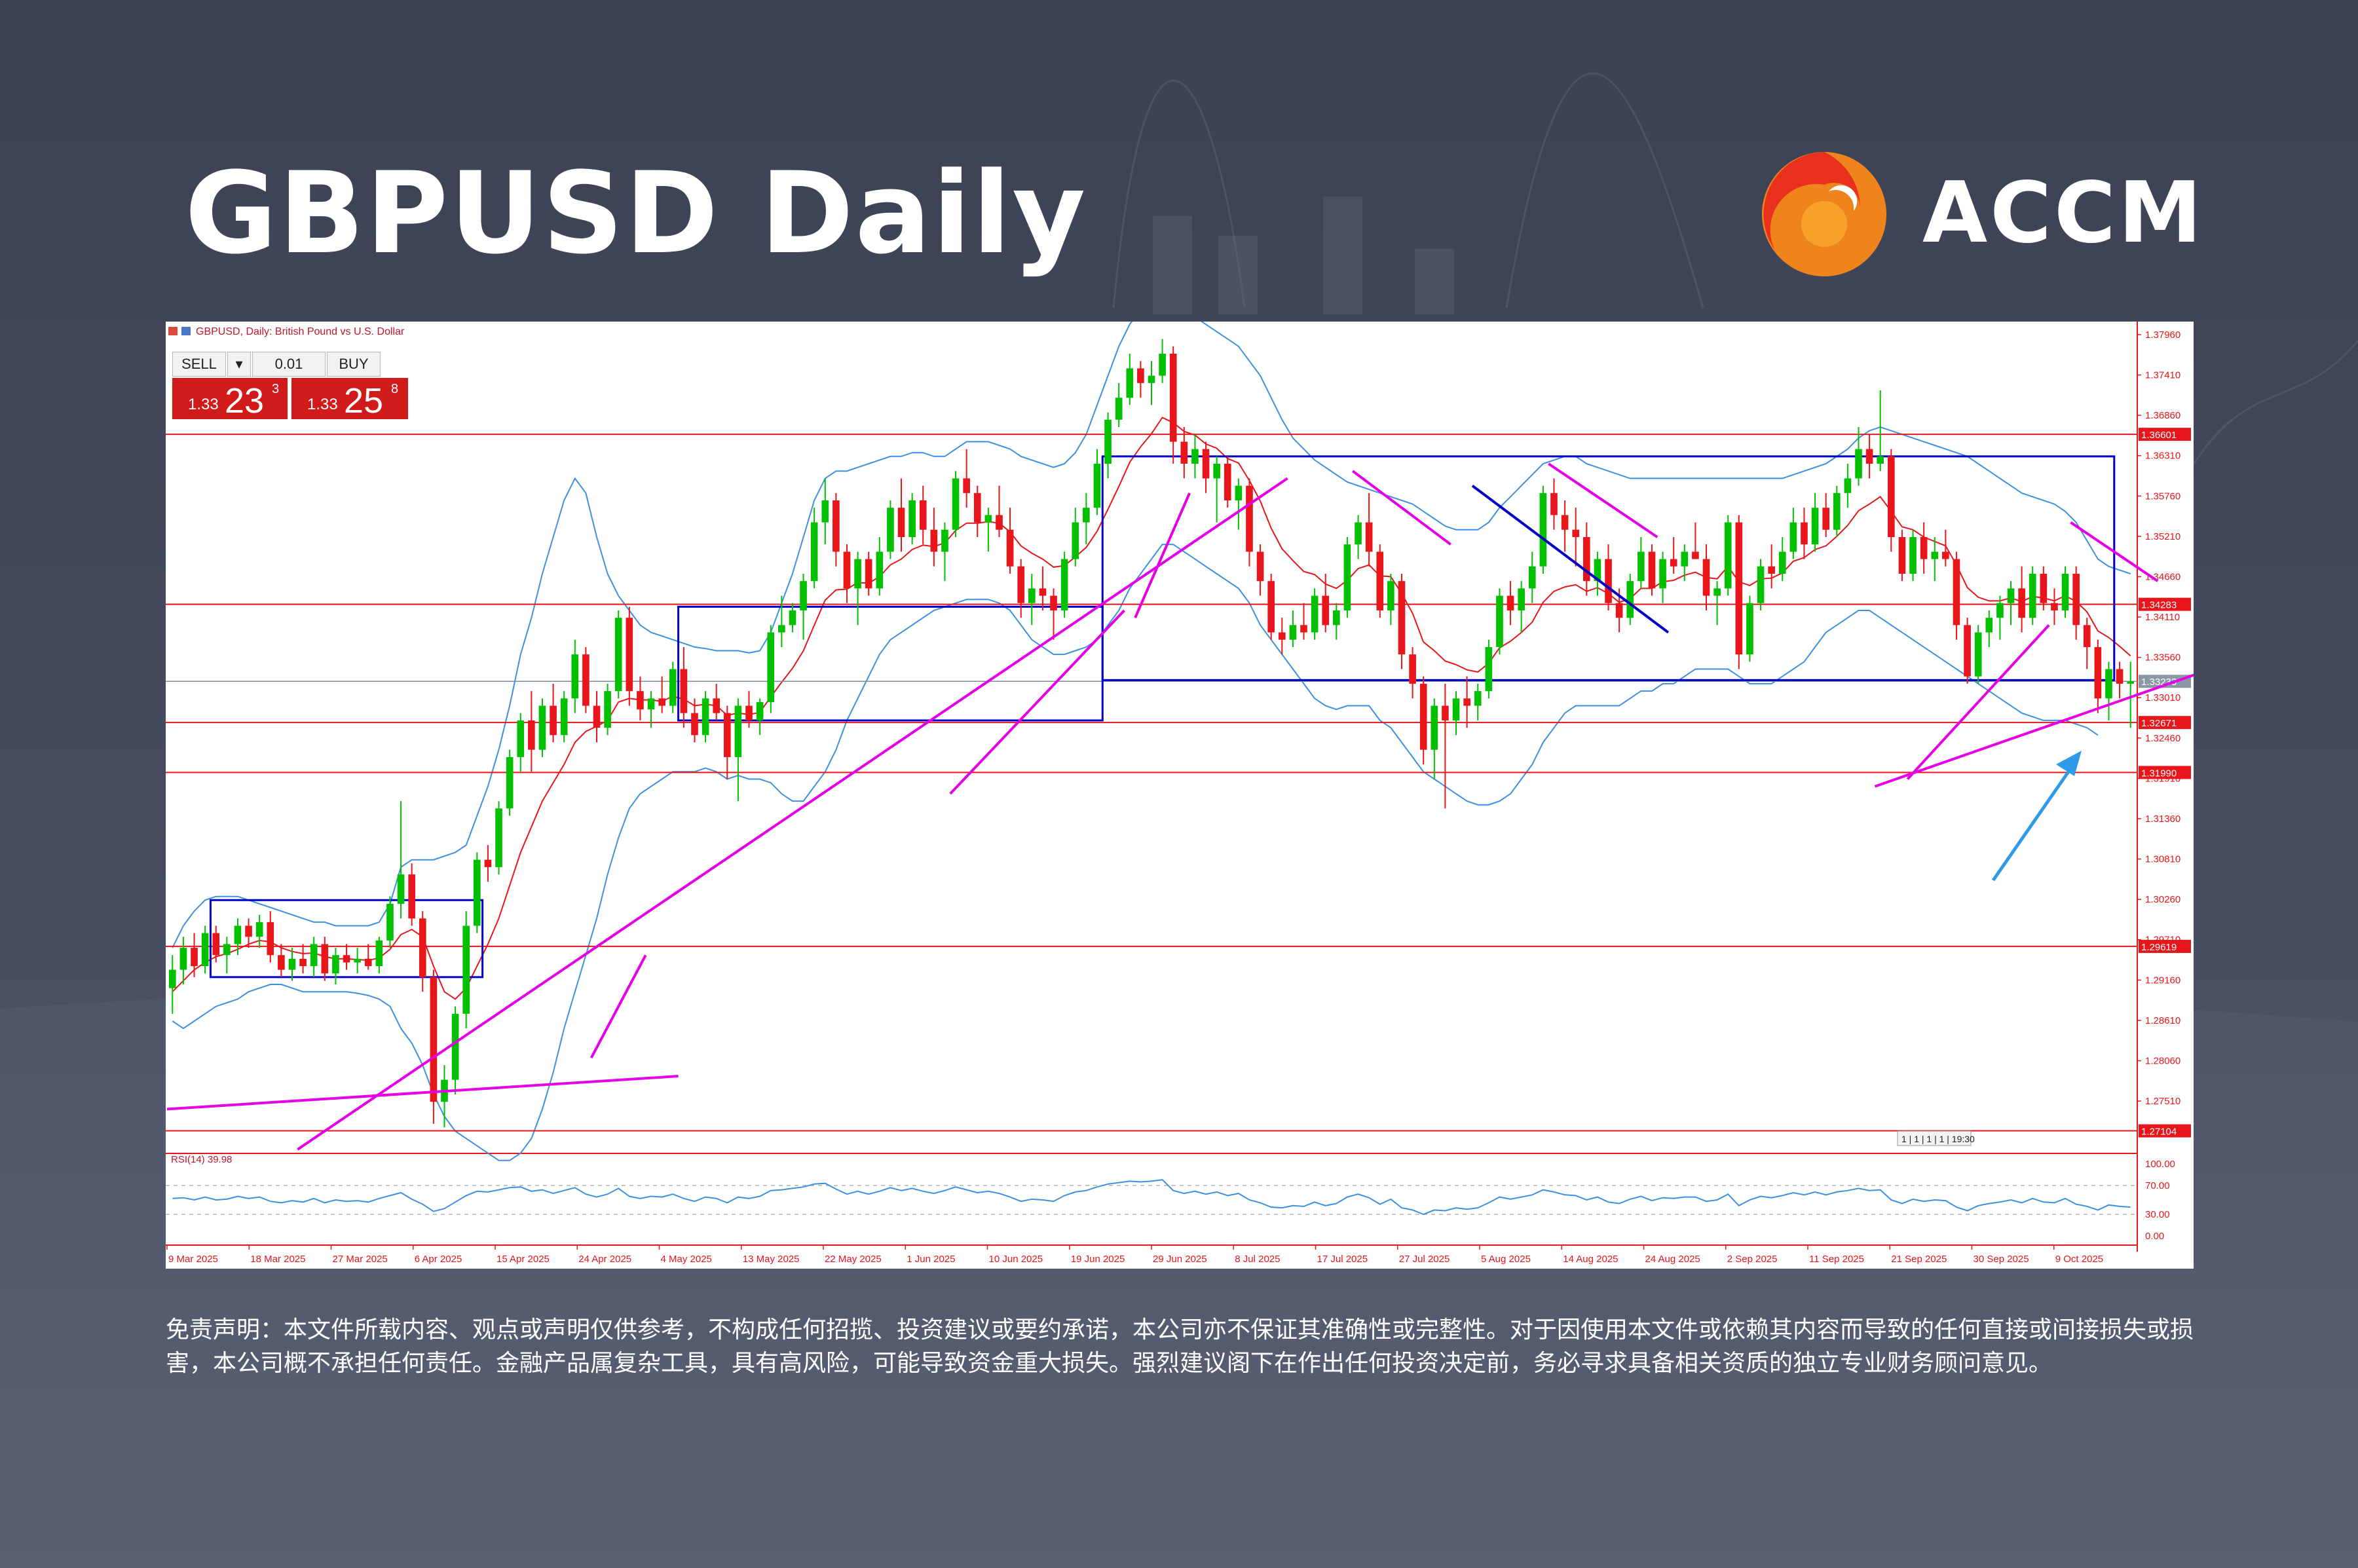  Describe the element at coordinates (277, 1259) in the screenshot. I see `x-tick-label: 18 Mar 2025` at that location.